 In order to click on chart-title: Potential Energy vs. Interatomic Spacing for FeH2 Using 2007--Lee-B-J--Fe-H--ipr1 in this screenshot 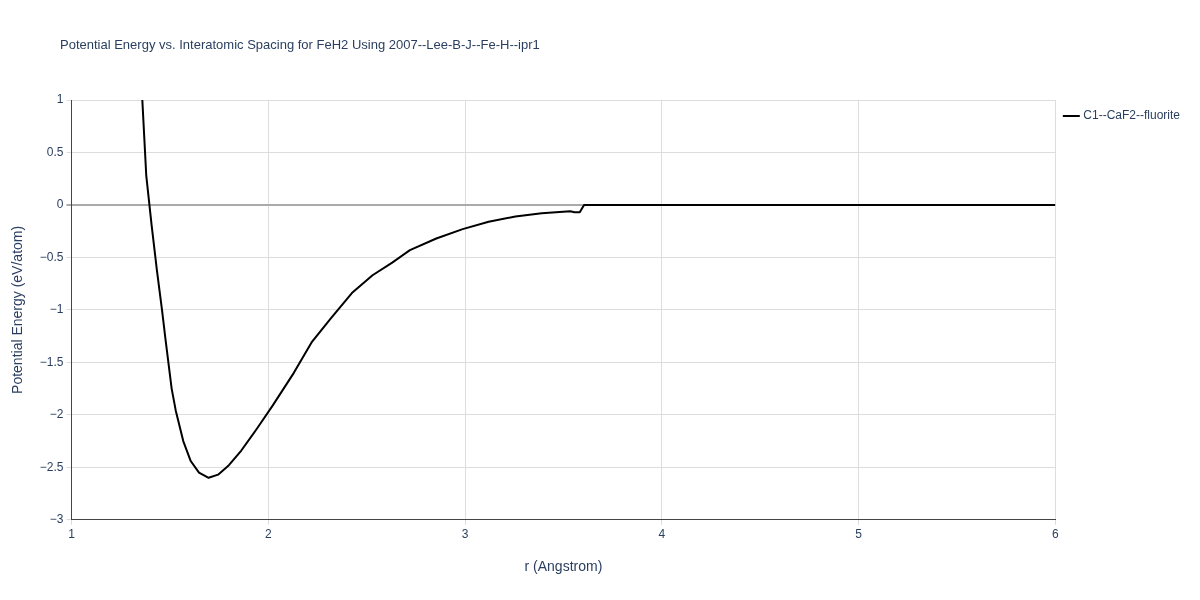, I will do `click(300, 44)`.